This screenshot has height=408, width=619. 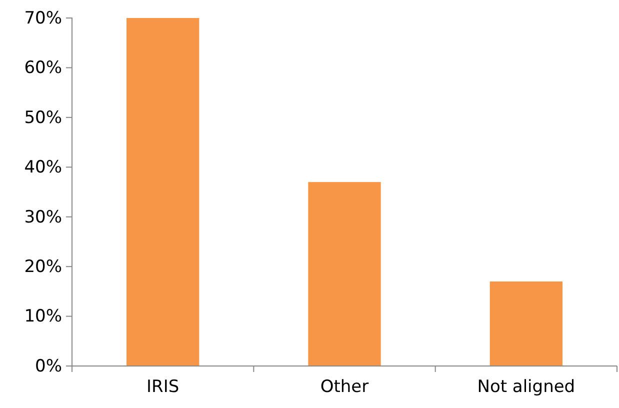 What do you see at coordinates (43, 267) in the screenshot?
I see `y-tick-label: 20%` at bounding box center [43, 267].